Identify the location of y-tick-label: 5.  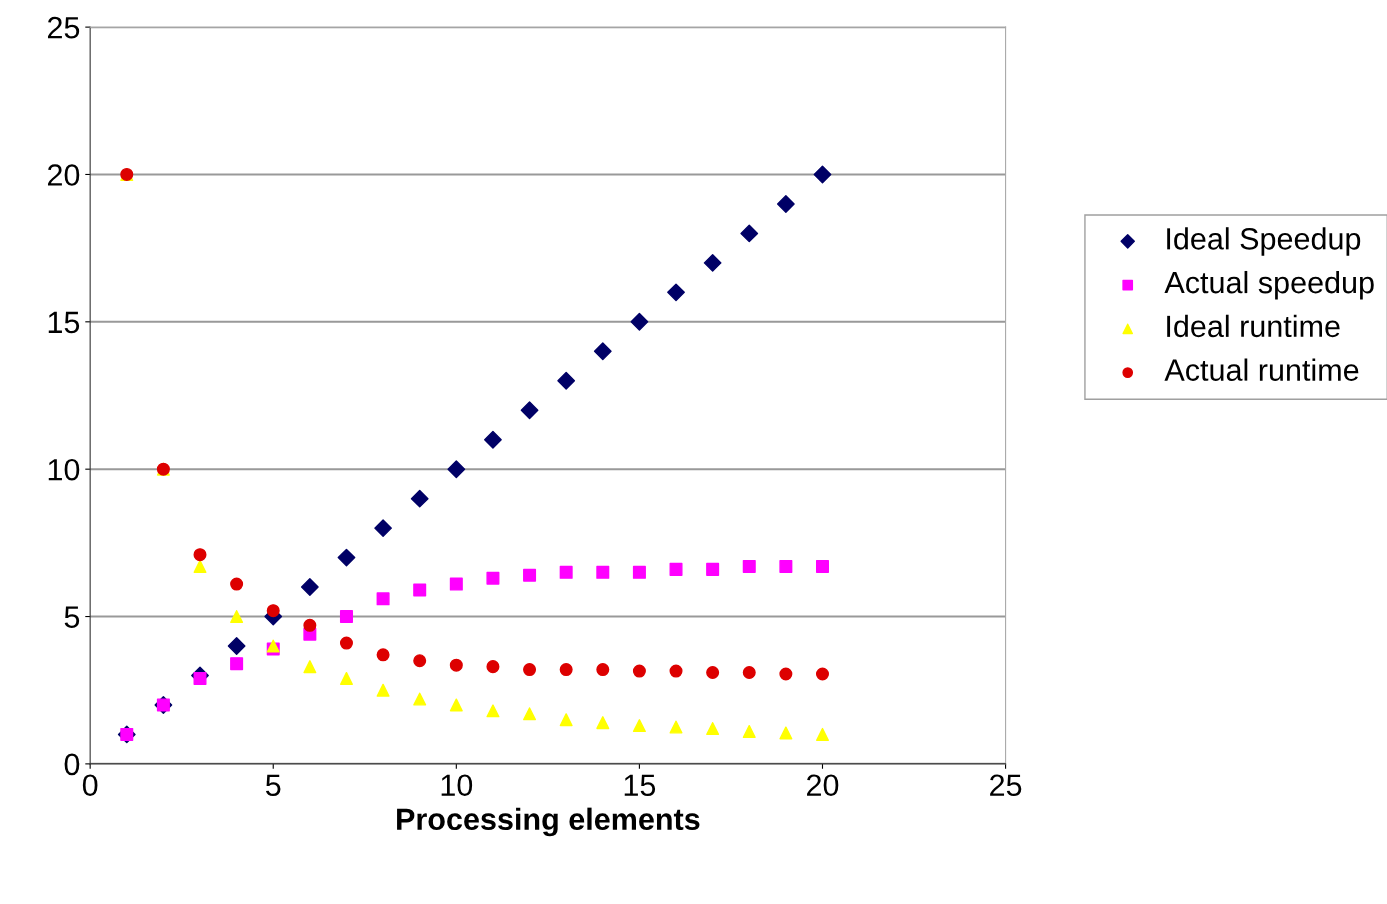
(72, 617).